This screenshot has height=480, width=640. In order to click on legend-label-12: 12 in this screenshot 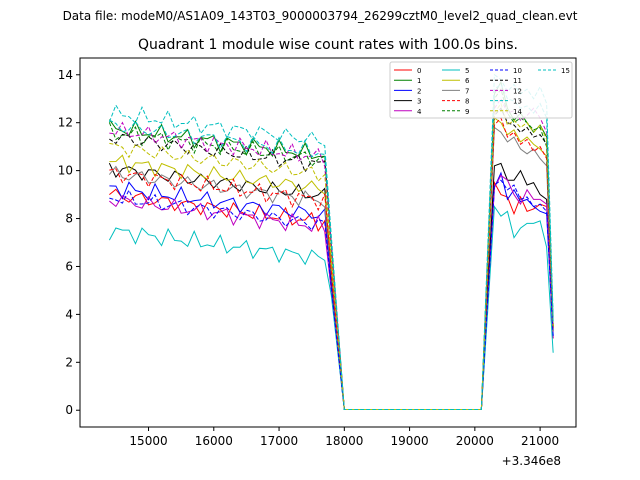, I will do `click(517, 91)`.